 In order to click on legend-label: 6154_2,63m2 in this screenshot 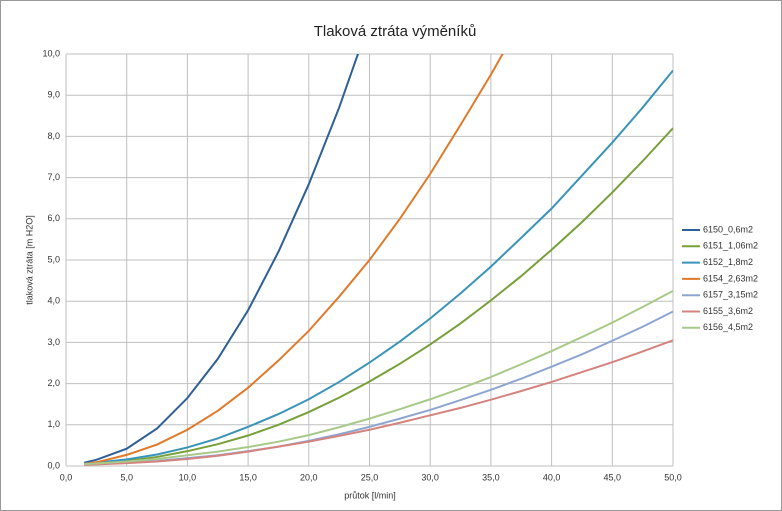, I will do `click(730, 278)`.